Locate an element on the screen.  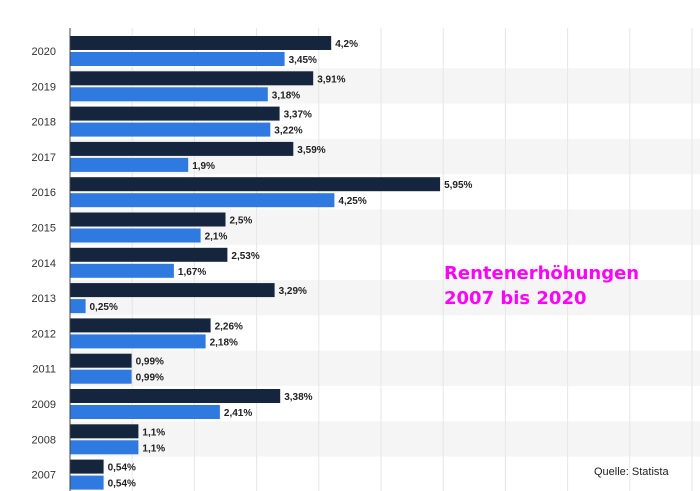
chart-subtitle: 2007 bis 2020 is located at coordinates (515, 298).